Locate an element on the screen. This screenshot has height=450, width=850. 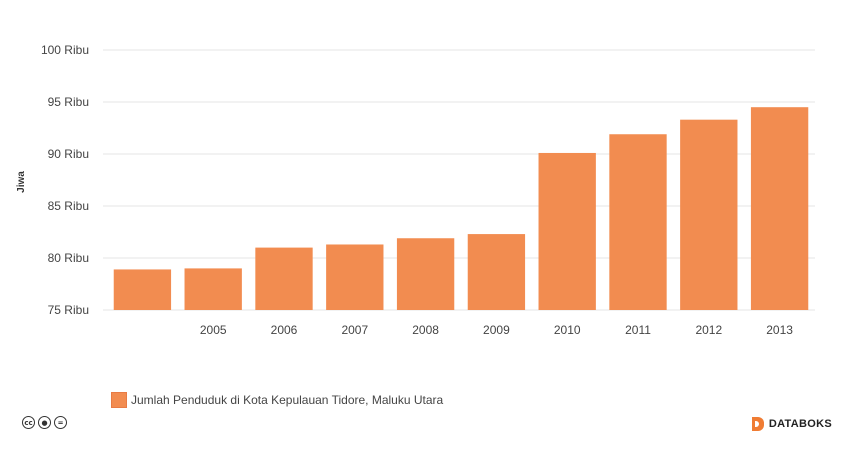
y-tick-label: 100 Ribu is located at coordinates (65, 50).